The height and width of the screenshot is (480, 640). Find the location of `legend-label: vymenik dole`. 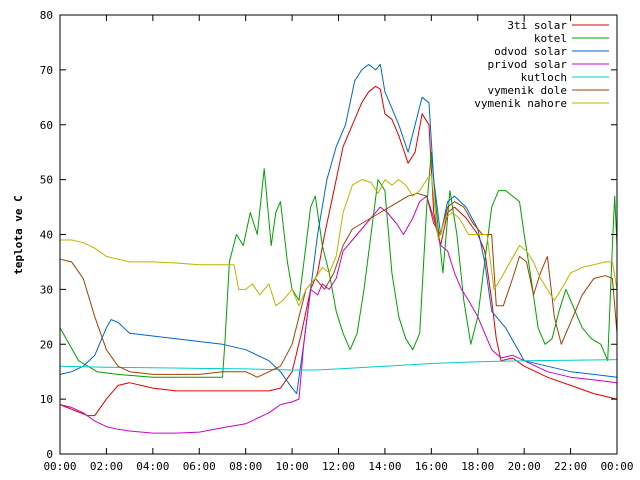

legend-label: vymenik dole is located at coordinates (527, 90).